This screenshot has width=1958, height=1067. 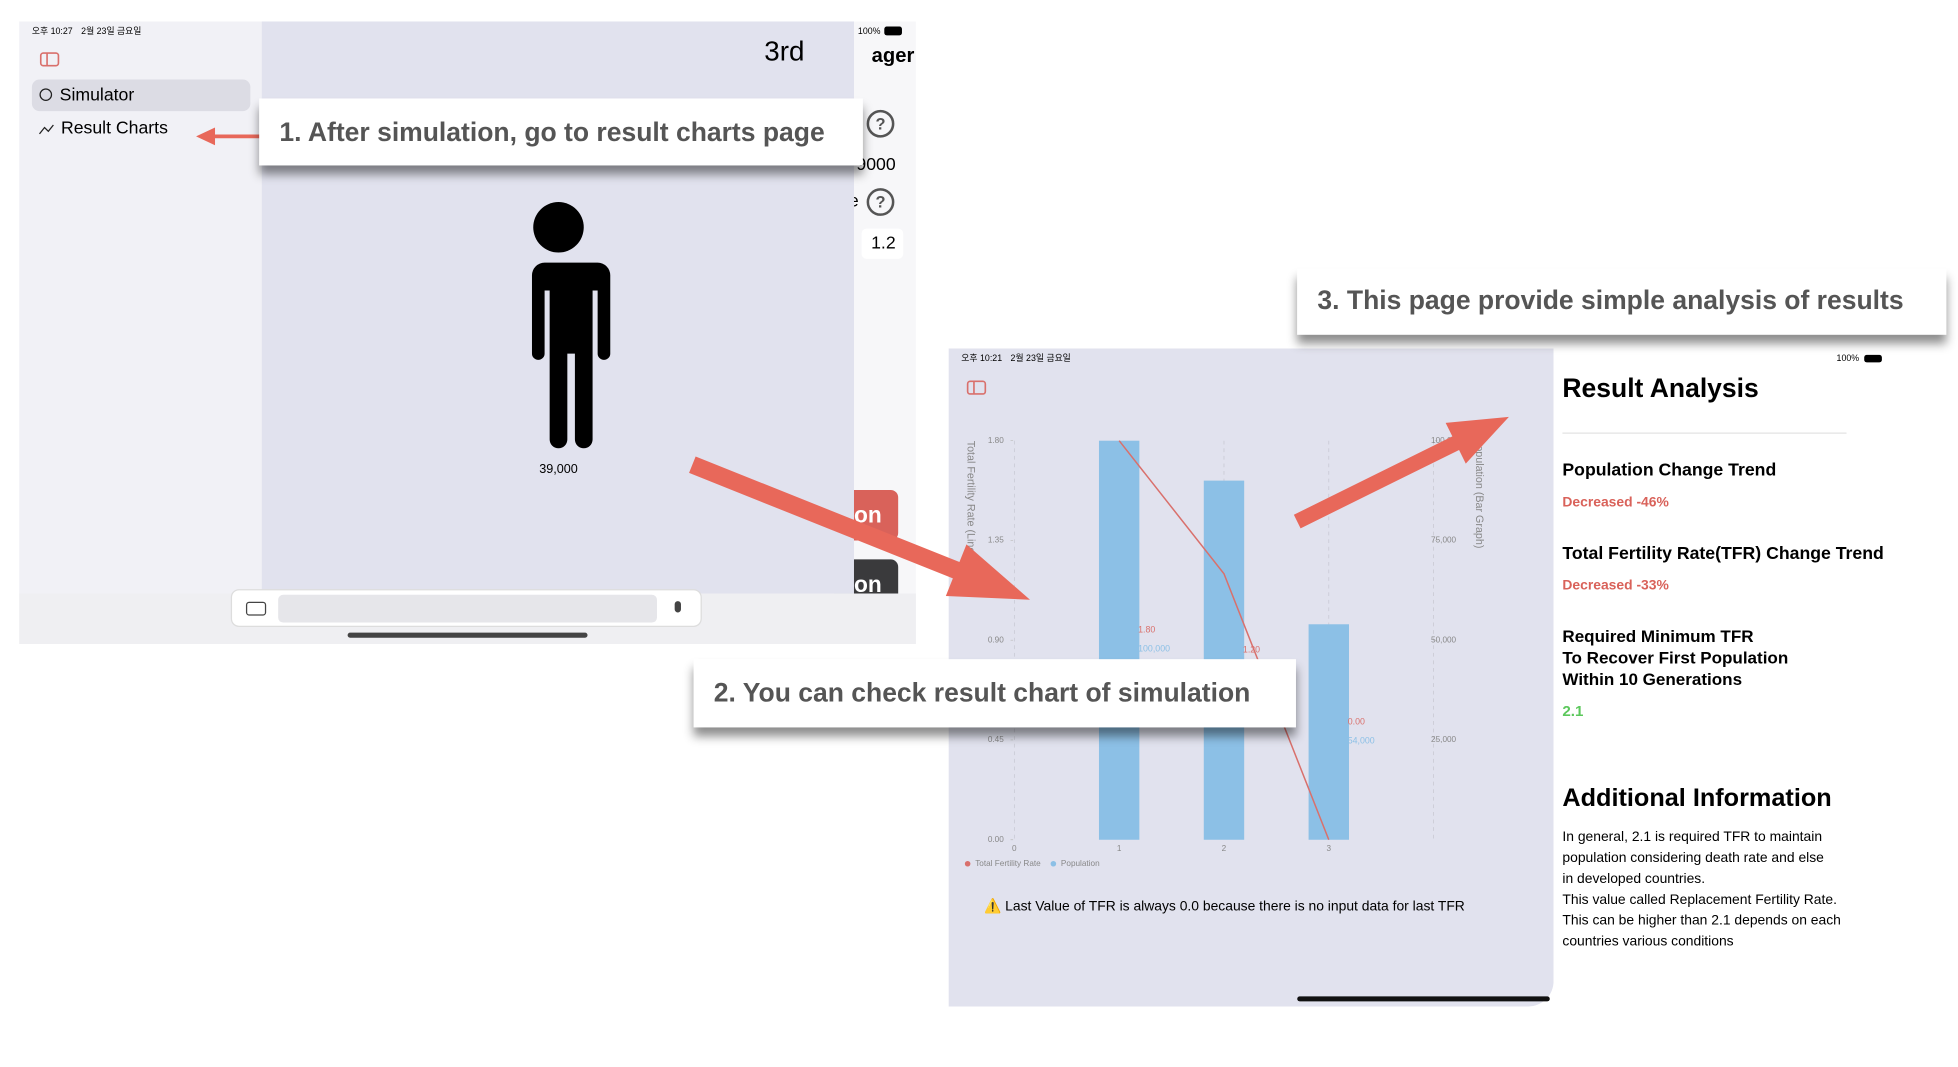 I want to click on value-label: 100,000, so click(x=1154, y=648).